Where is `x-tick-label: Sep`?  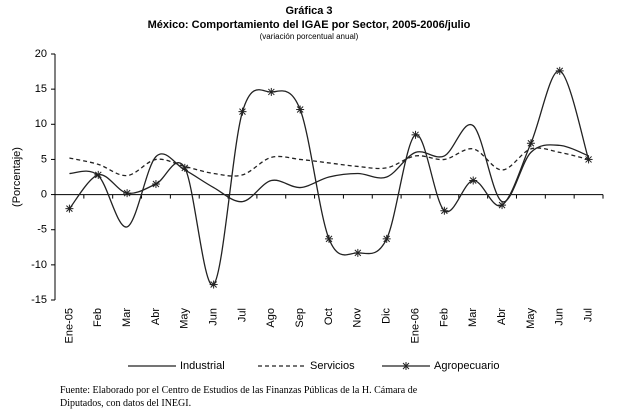 x-tick-label: Sep is located at coordinates (300, 318).